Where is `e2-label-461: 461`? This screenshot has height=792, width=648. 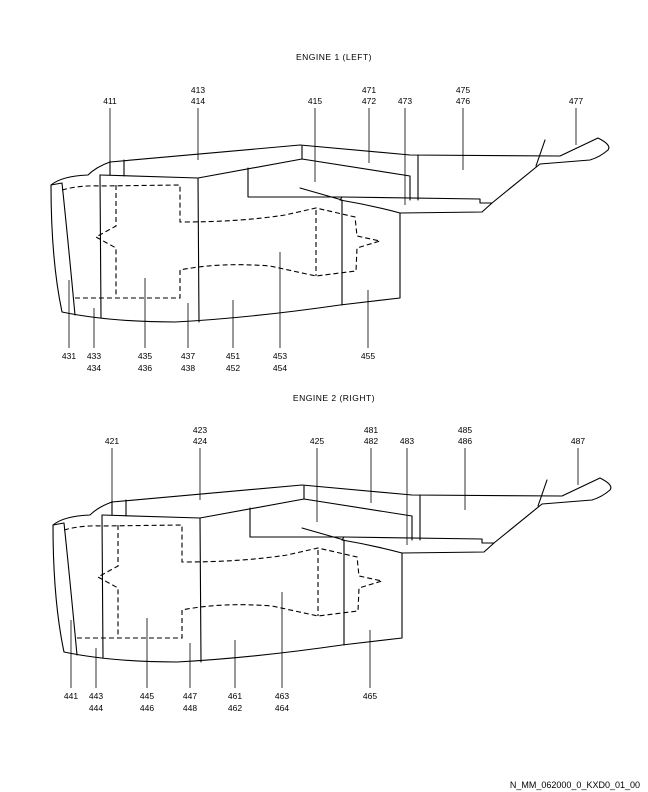 e2-label-461: 461 is located at coordinates (235, 696).